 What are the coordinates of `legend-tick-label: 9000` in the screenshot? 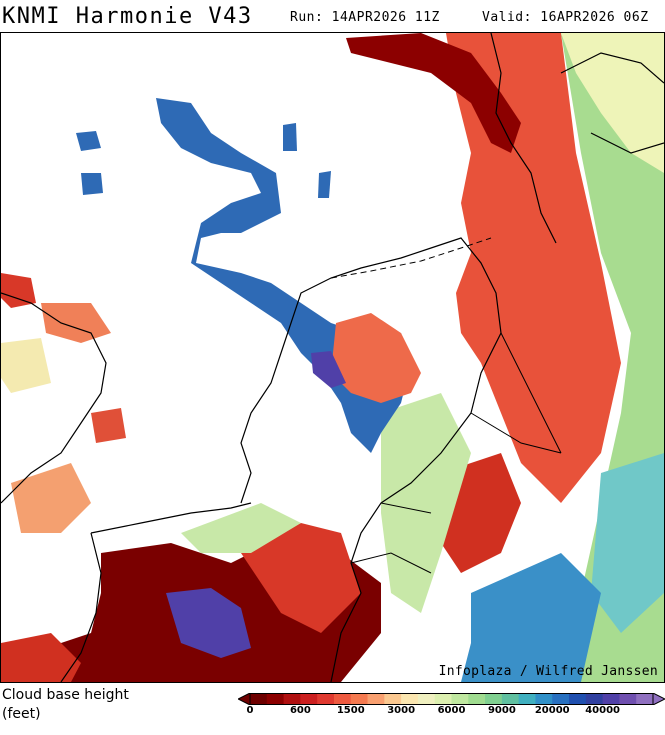 It's located at (501, 710).